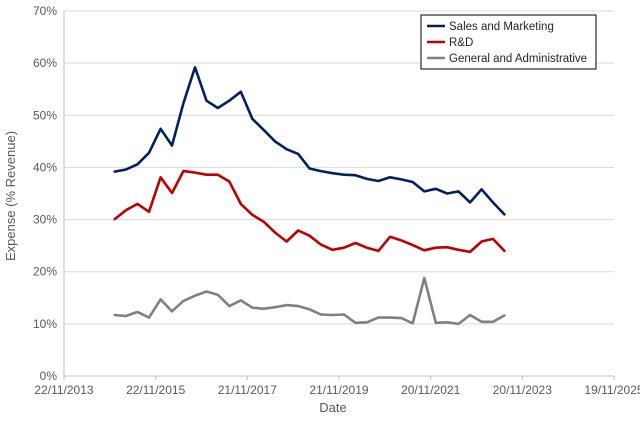 The image size is (640, 423). Describe the element at coordinates (501, 27) in the screenshot. I see `legend-label-0: Sales and Marketing` at that location.